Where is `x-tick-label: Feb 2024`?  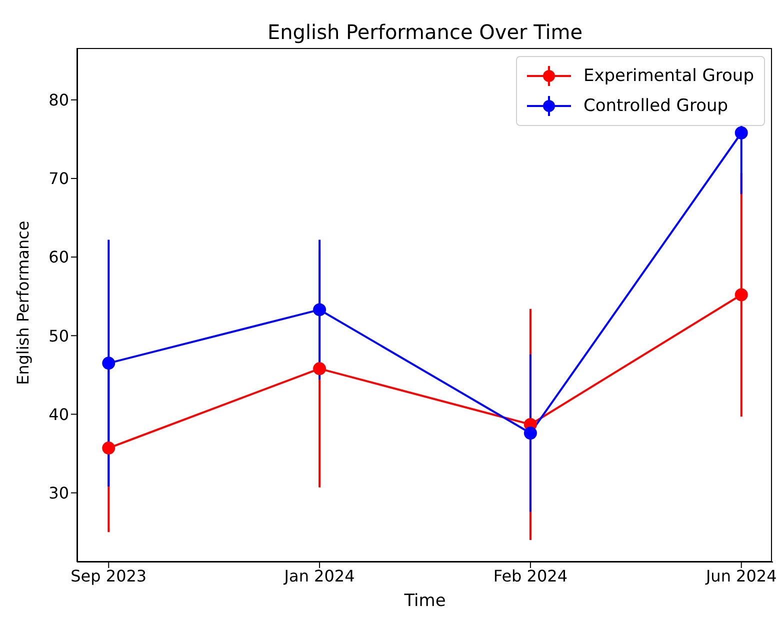 x-tick-label: Feb 2024 is located at coordinates (530, 576).